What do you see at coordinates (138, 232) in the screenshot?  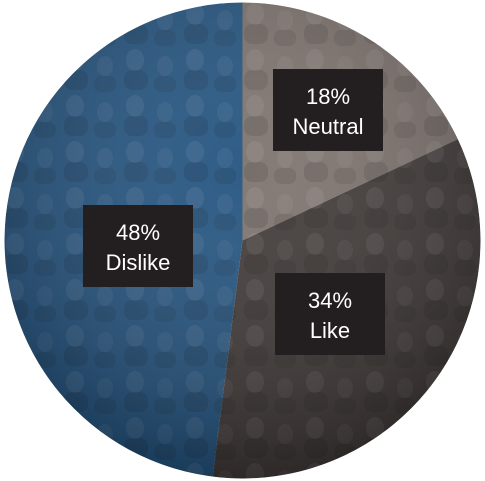 I see `slice-percent: 48%` at bounding box center [138, 232].